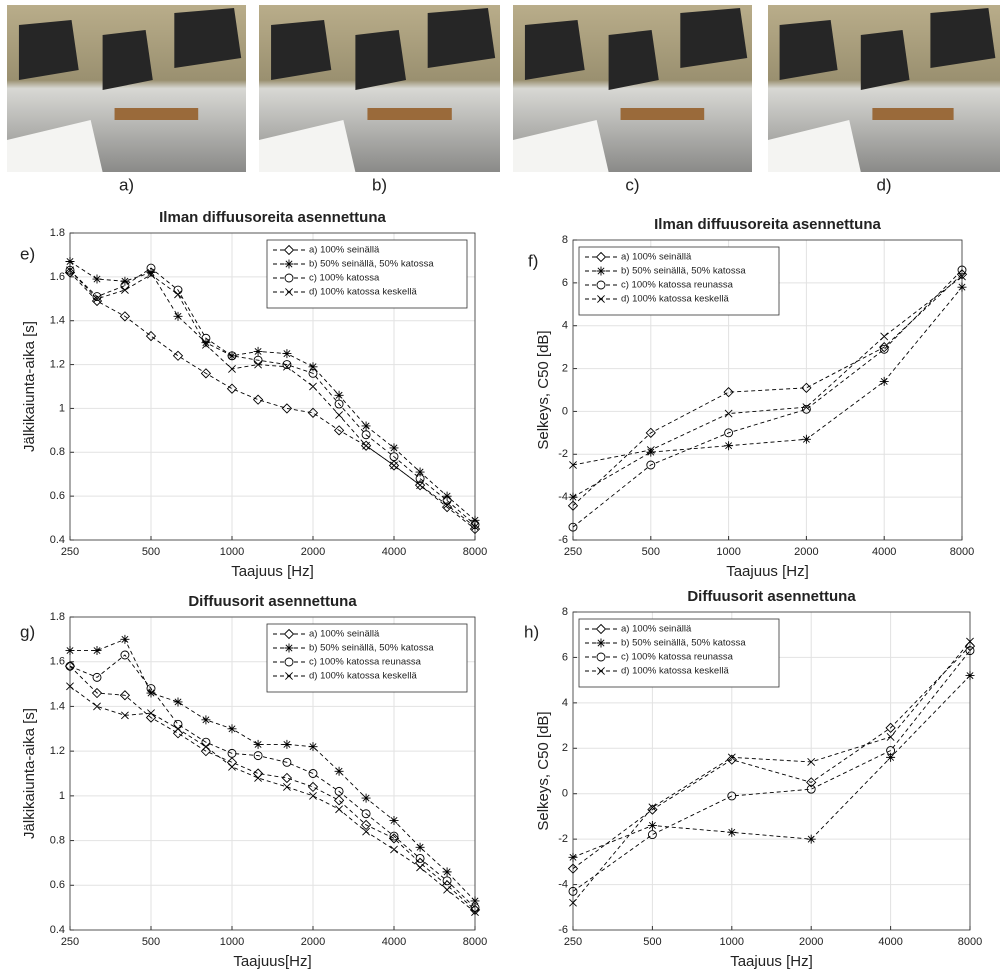 The image size is (1001, 978). I want to click on y-tick-label: 2, so click(565, 368).